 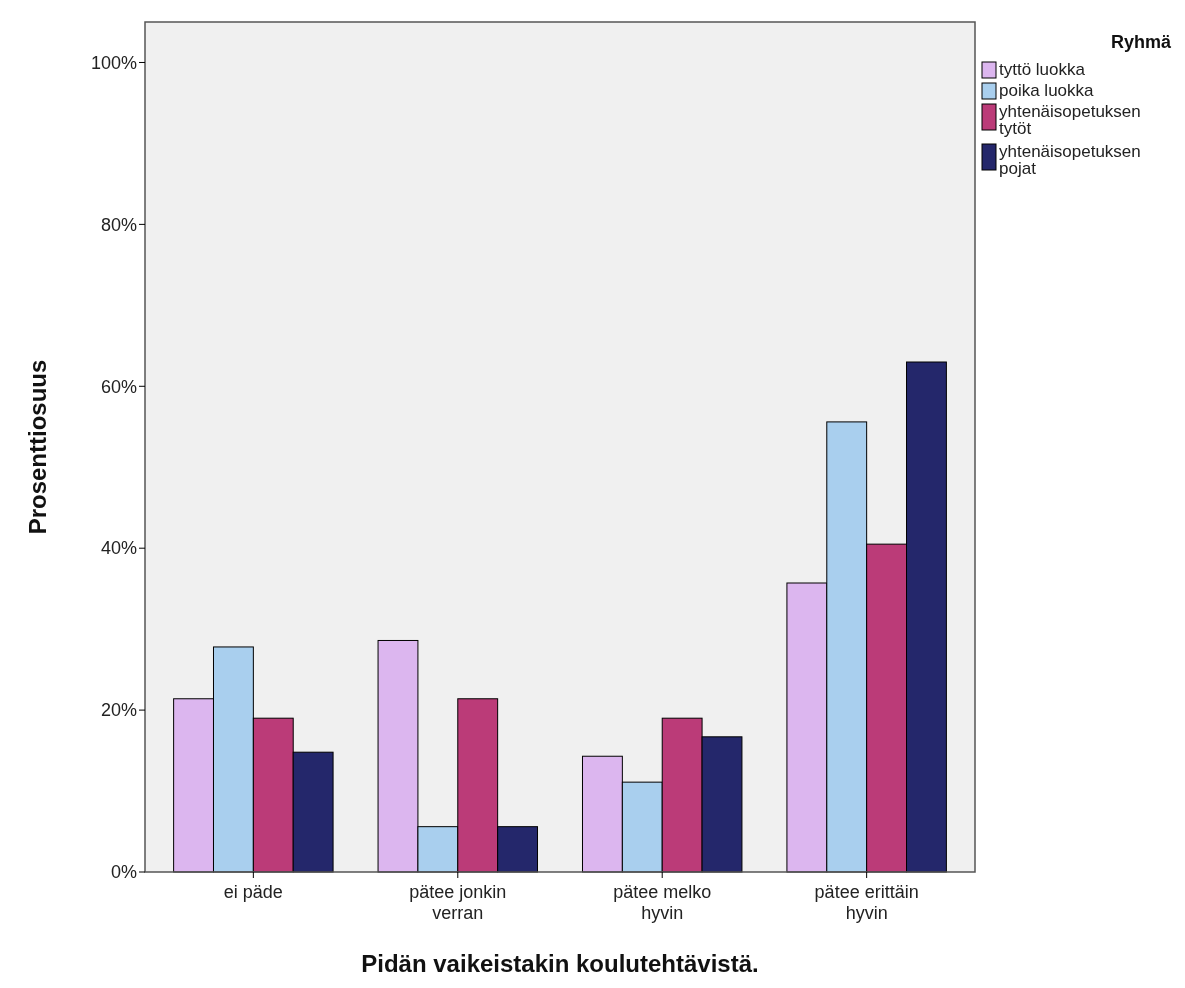 What do you see at coordinates (118, 224) in the screenshot?
I see `y-tick-label: 80%` at bounding box center [118, 224].